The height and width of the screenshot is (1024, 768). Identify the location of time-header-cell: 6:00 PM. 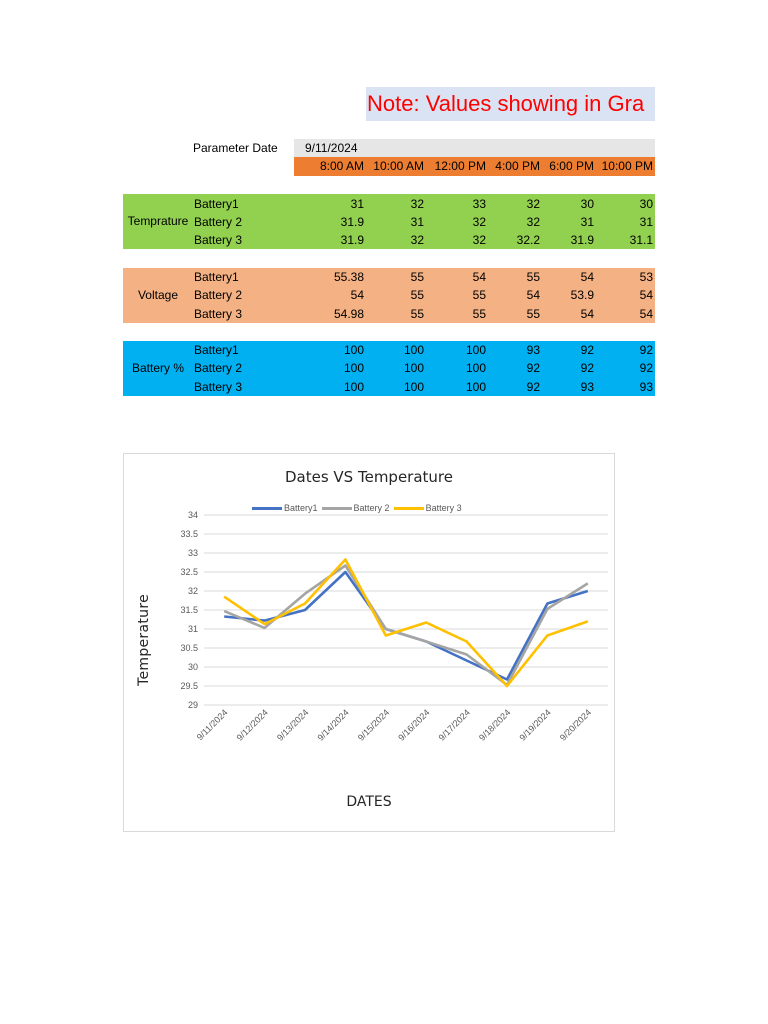
(571, 166).